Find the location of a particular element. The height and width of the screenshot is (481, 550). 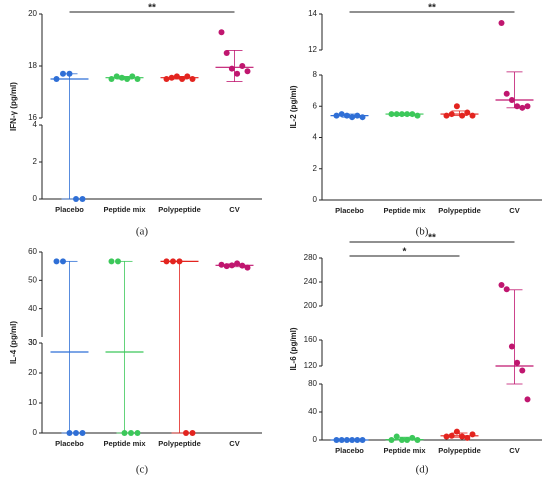

y-axis-label: IL-6 (pg/ml) is located at coordinates (293, 348).